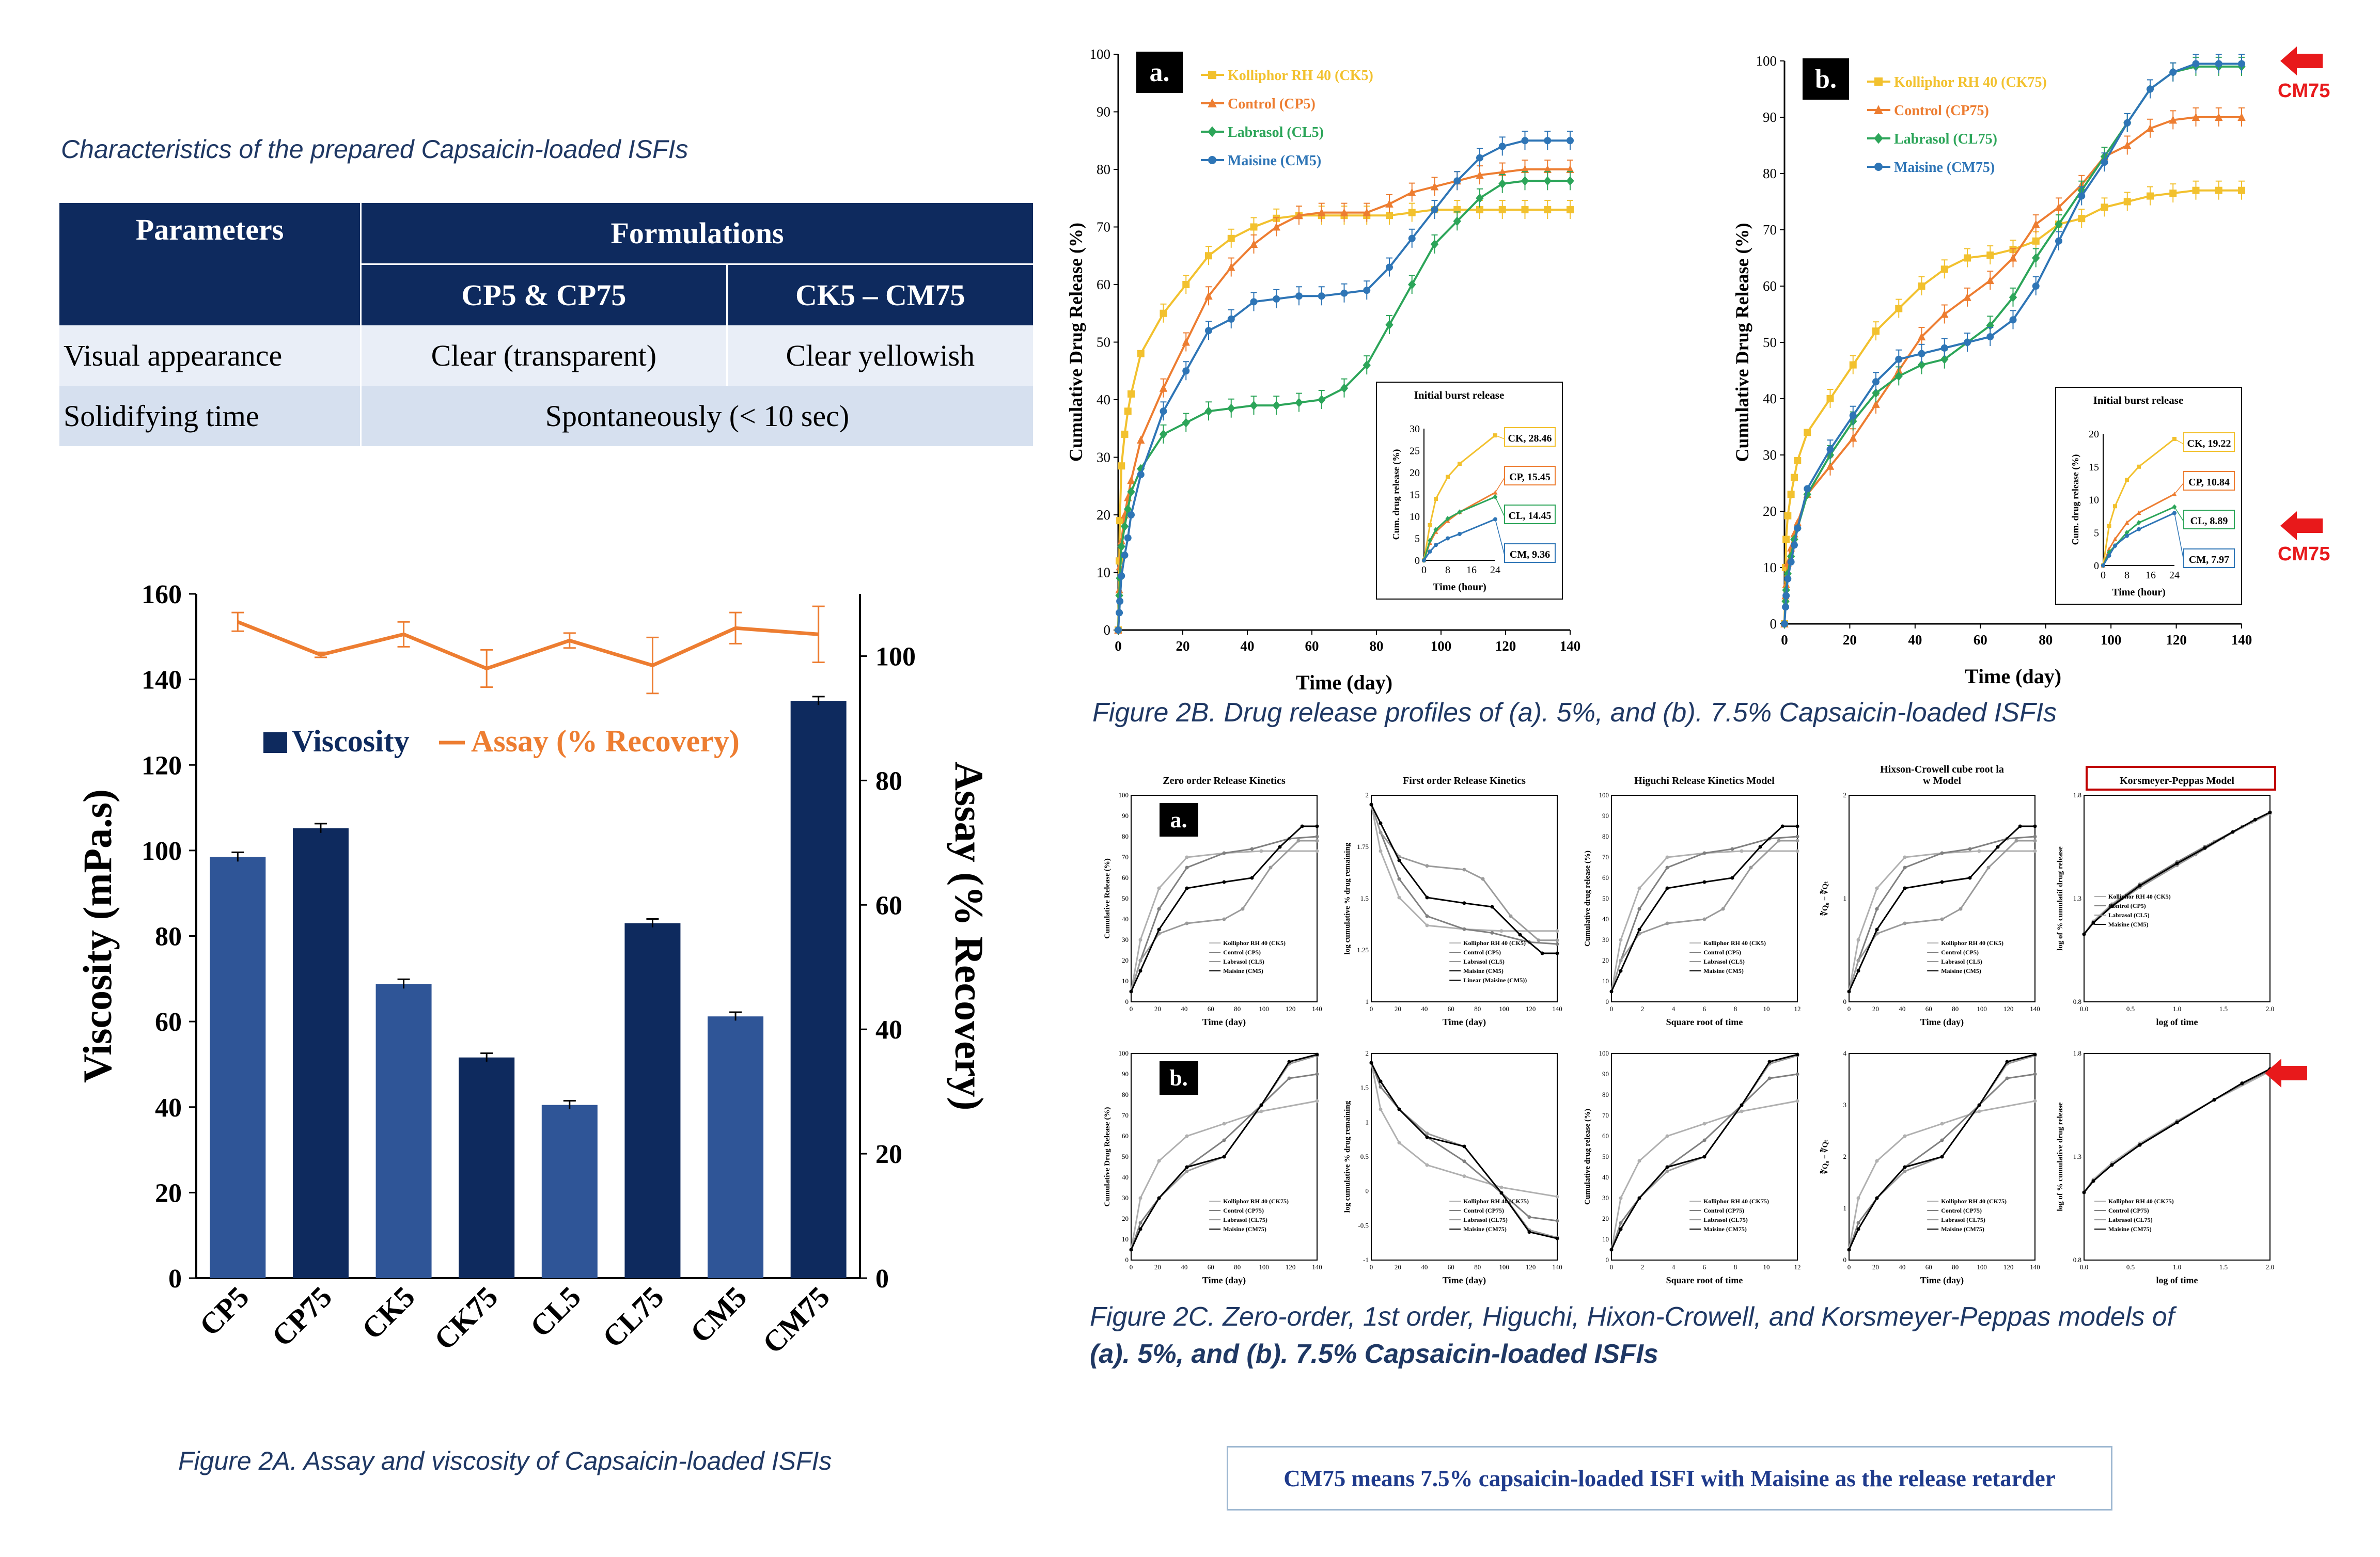 The height and width of the screenshot is (1557, 2380). I want to click on x-tick-label: 100, so click(1264, 1267).